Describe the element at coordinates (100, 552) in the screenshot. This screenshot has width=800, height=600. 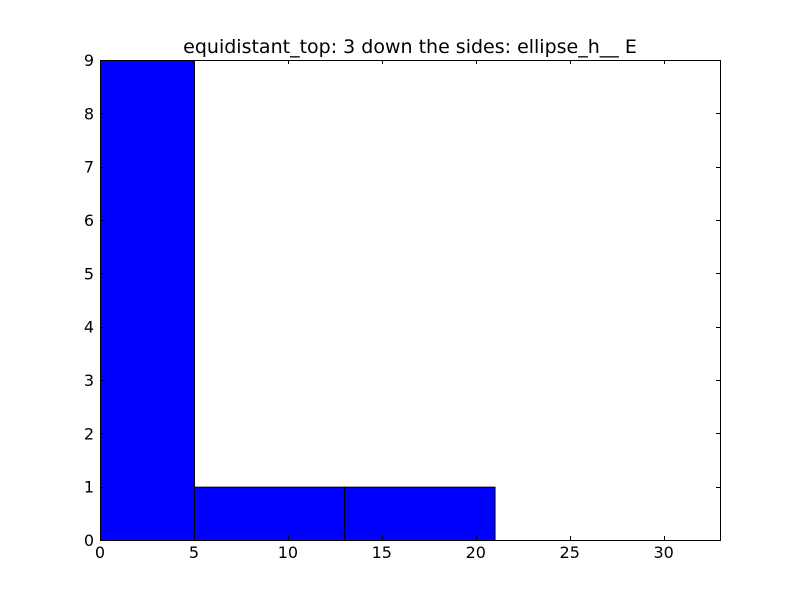
I see `x-tick-label: 0` at that location.